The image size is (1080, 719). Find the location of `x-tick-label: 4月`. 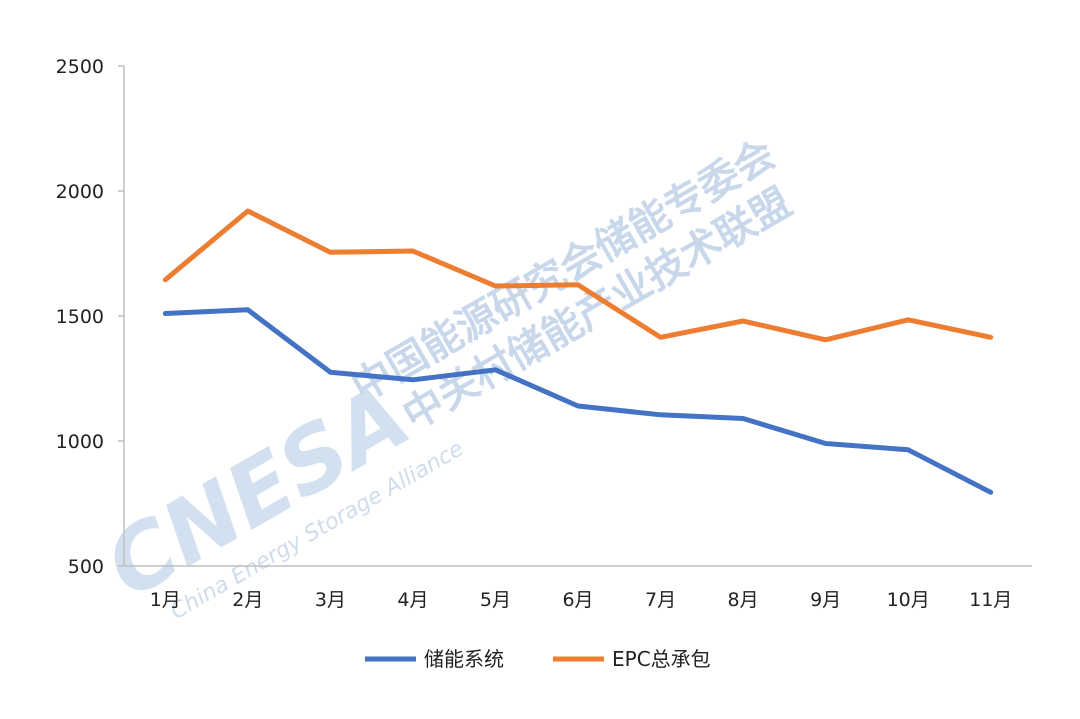

x-tick-label: 4月 is located at coordinates (412, 600).